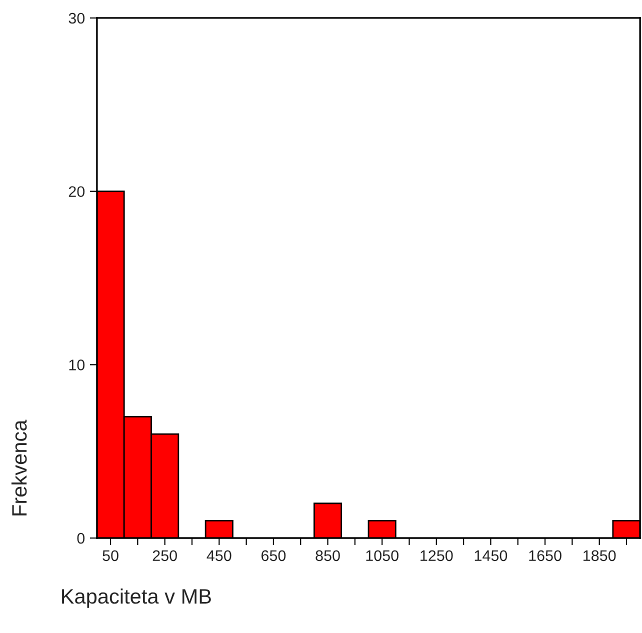  I want to click on x-tick-label: 1850, so click(600, 556).